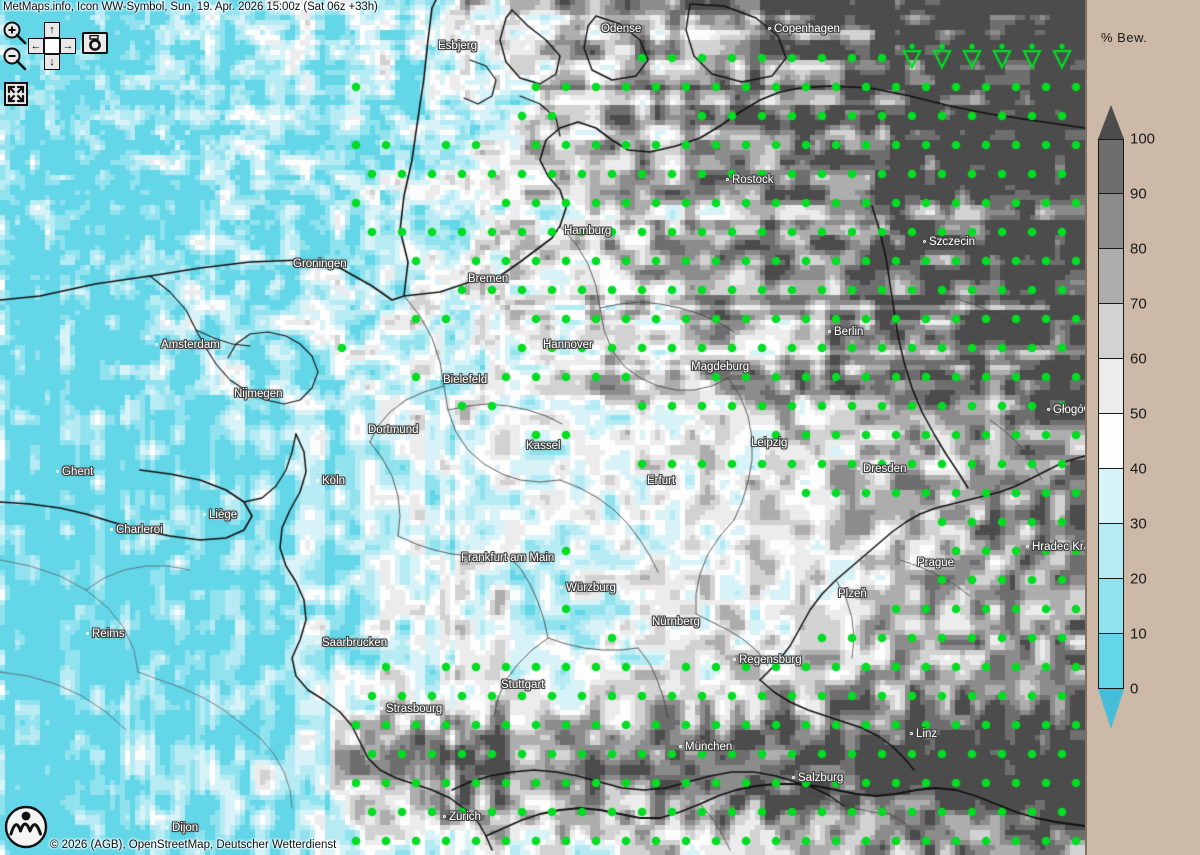  What do you see at coordinates (16, 94) in the screenshot?
I see `fullscreen-icon` at bounding box center [16, 94].